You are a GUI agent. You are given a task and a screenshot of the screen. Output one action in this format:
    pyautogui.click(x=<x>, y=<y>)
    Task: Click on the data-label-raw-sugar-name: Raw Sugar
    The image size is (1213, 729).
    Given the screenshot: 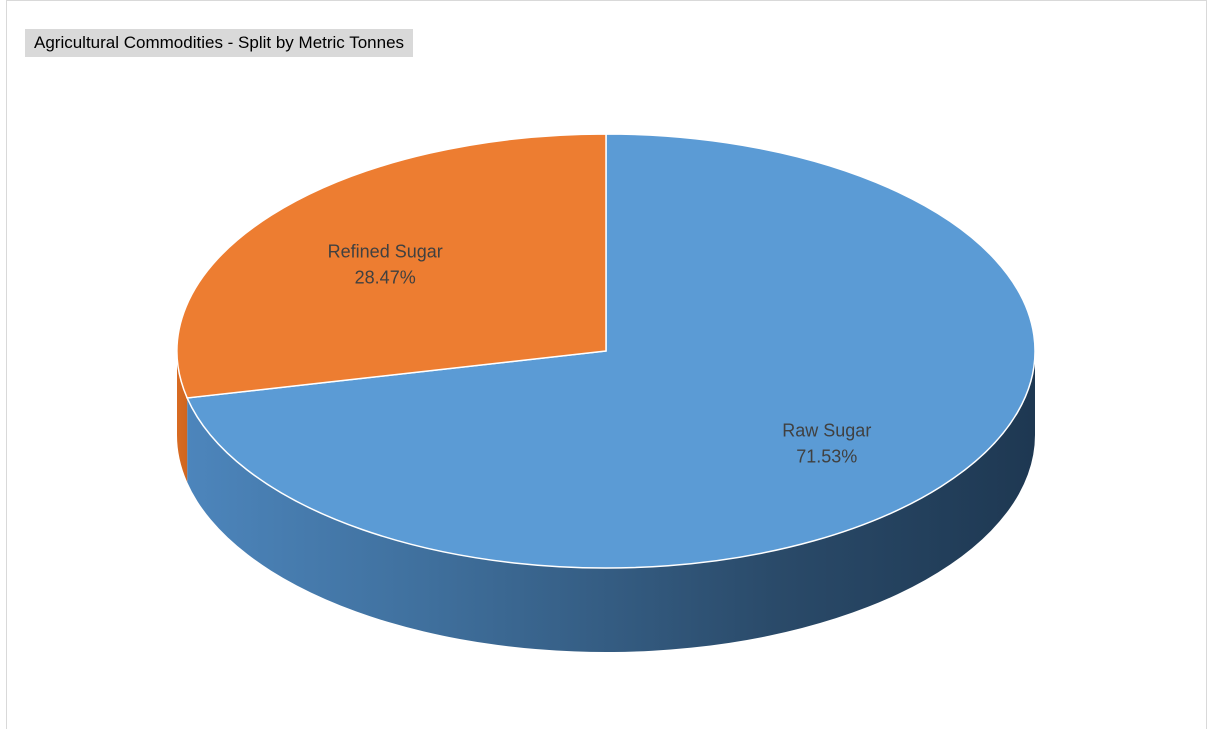 What is the action you would take?
    pyautogui.click(x=826, y=431)
    